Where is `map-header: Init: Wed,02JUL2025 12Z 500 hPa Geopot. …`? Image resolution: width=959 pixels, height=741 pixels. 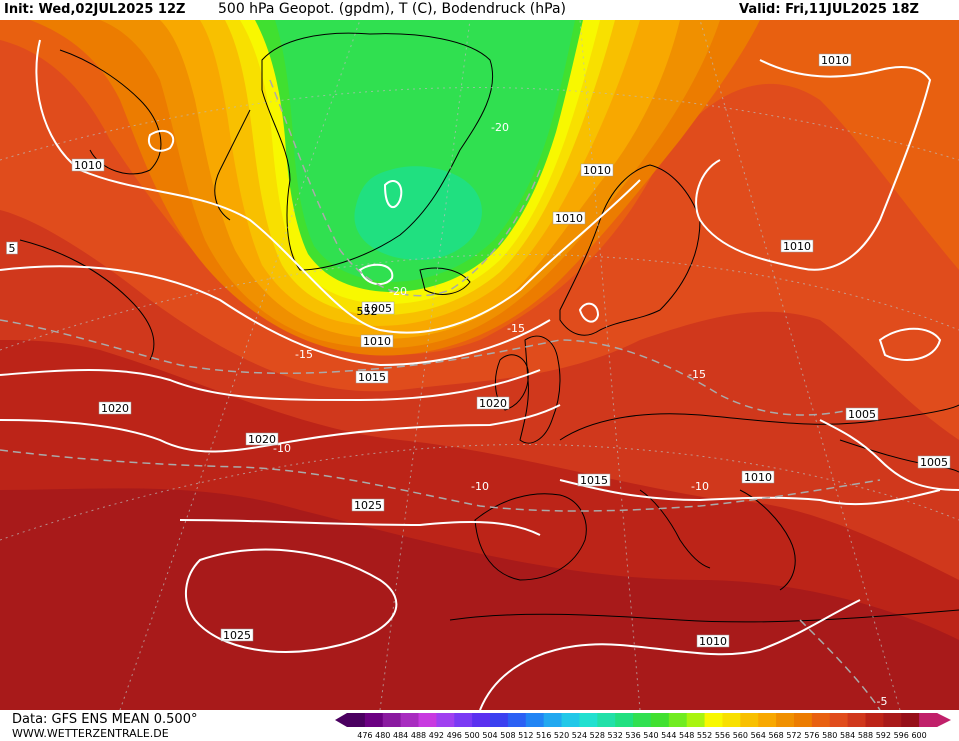 map-header: Init: Wed,02JUL2025 12Z 500 hPa Geopot. … is located at coordinates (479, 10).